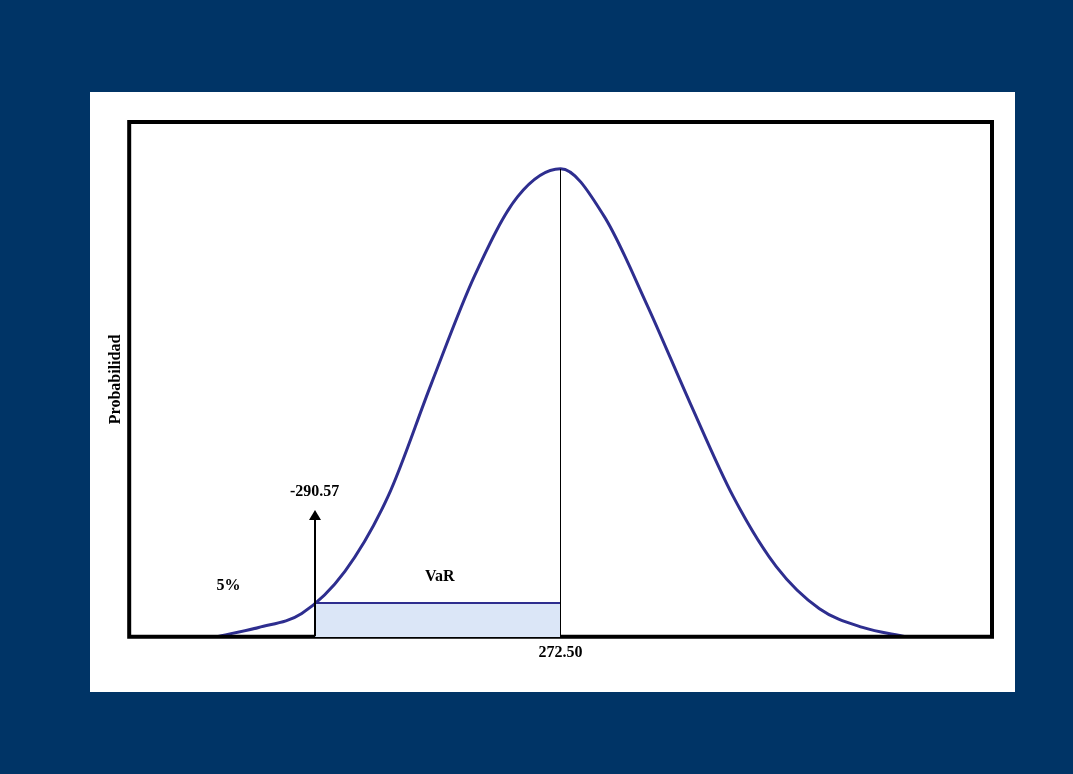 The height and width of the screenshot is (774, 1073). I want to click on text: 272.50, so click(560, 651).